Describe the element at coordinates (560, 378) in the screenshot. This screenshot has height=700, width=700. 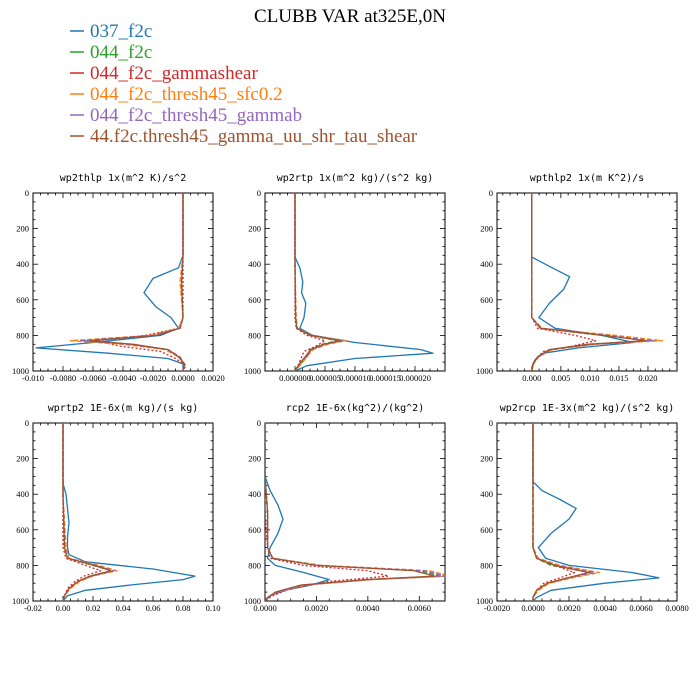
I see `x-tick-label: 0.005` at that location.